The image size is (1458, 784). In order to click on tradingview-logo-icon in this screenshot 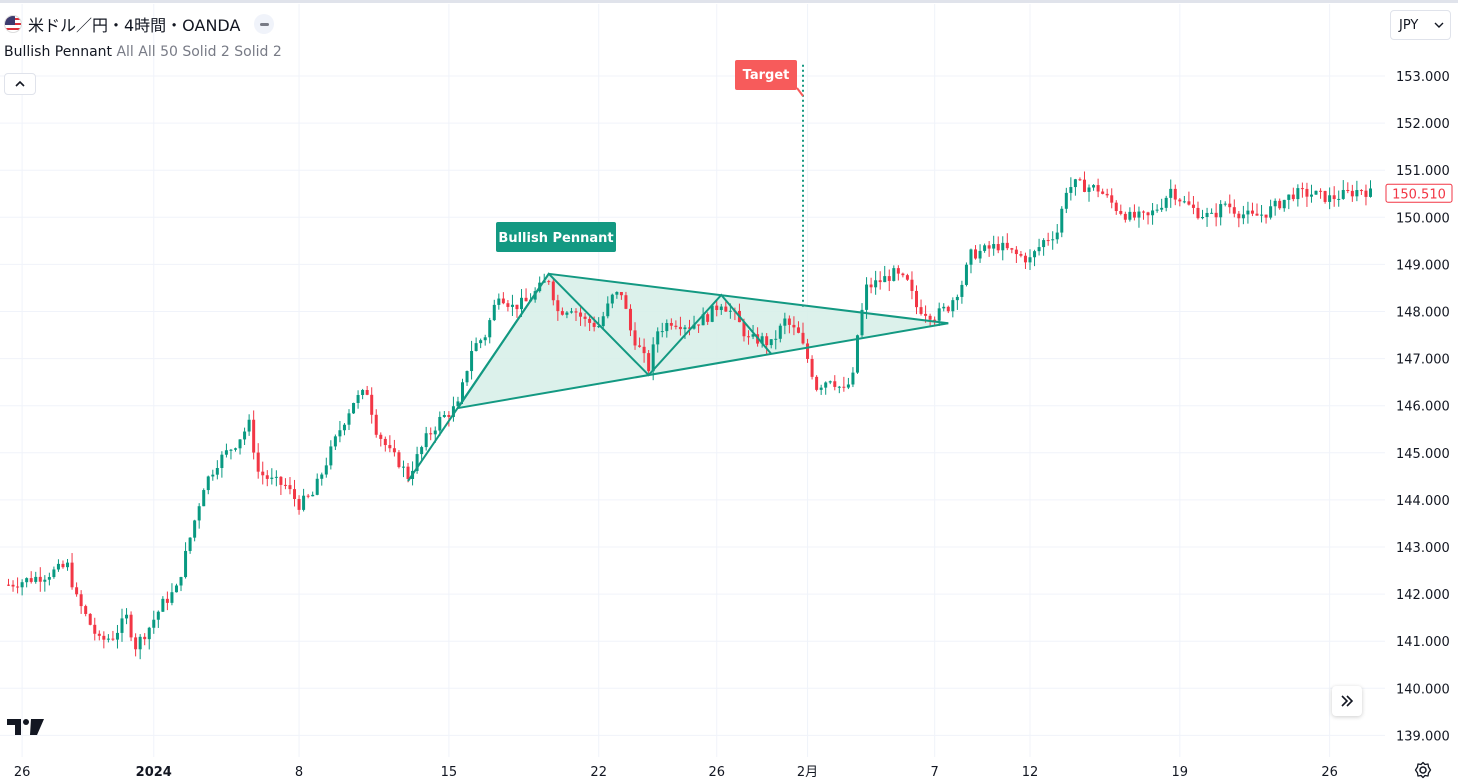, I will do `click(26, 728)`.